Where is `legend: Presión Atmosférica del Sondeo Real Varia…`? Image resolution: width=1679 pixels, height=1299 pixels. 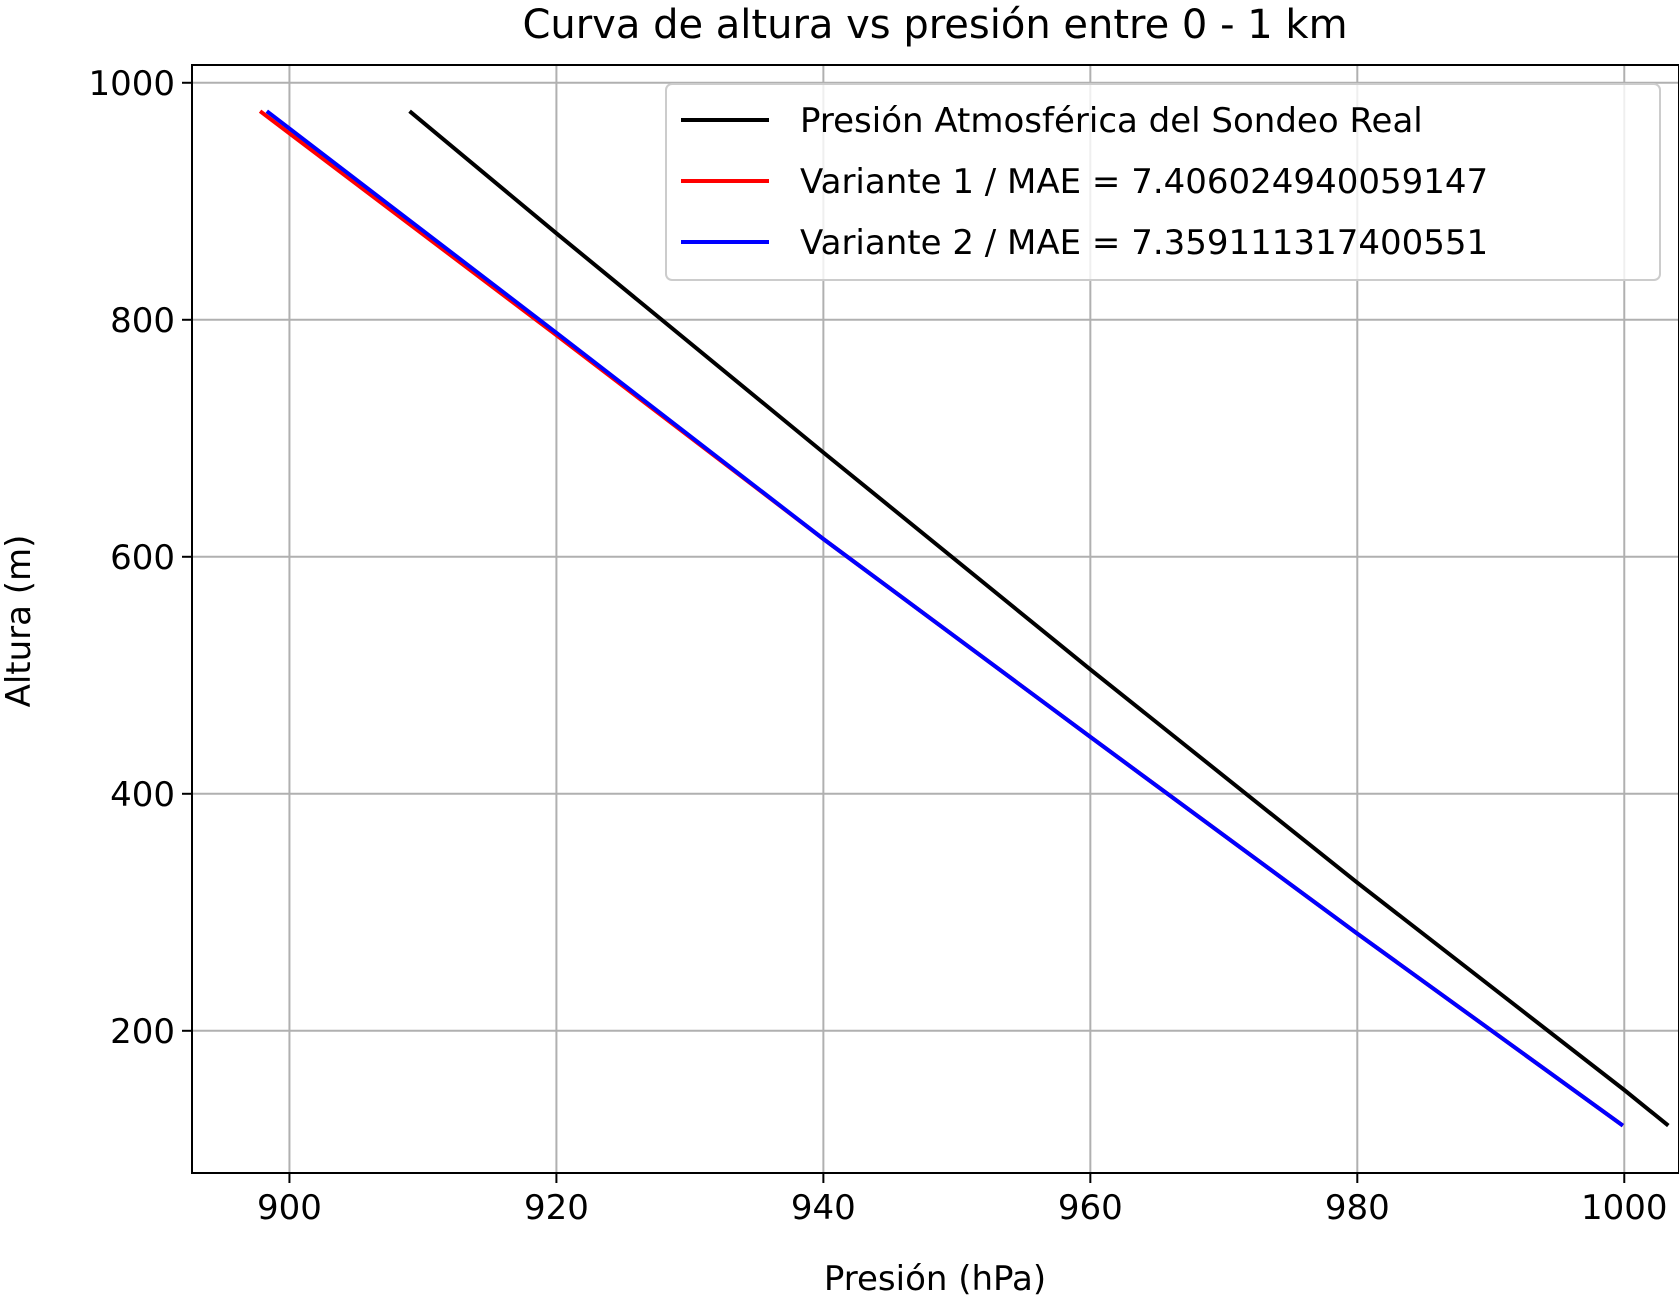
legend: Presión Atmosférica del Sondeo Real Varia… is located at coordinates (1163, 182).